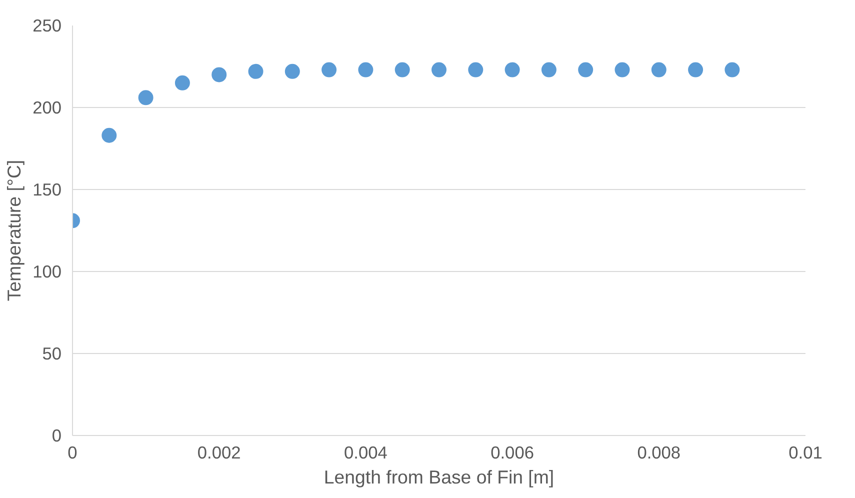 This screenshot has height=498, width=855. Describe the element at coordinates (439, 477) in the screenshot. I see `x-axis-title: Length from Base of Fin [m]` at that location.